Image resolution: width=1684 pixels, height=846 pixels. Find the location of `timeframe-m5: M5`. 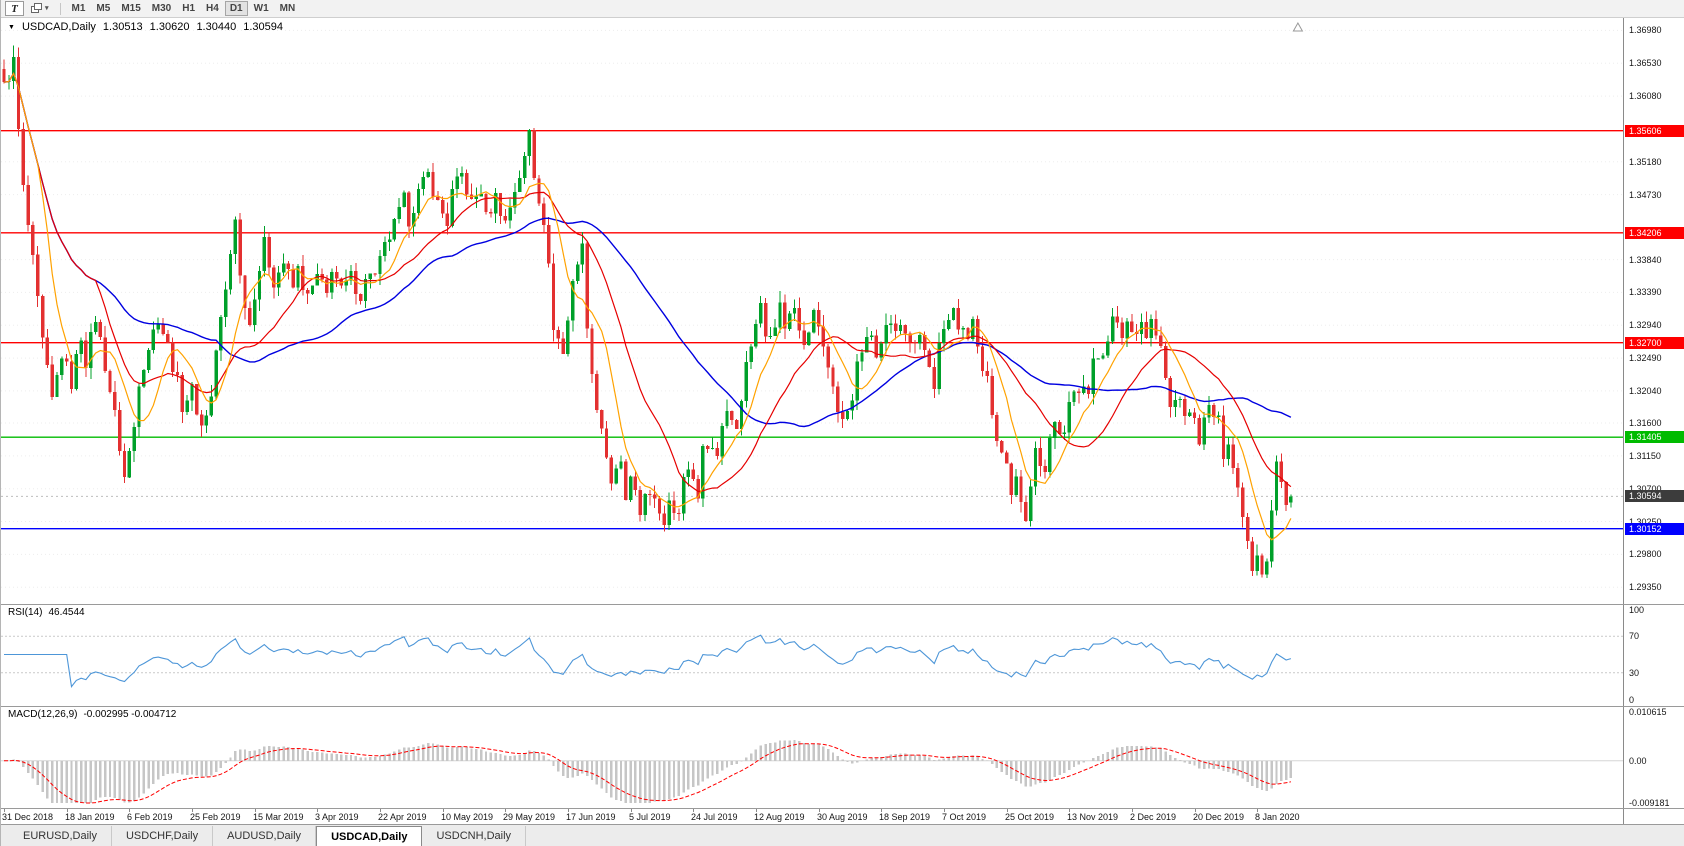

timeframe-m5: M5 is located at coordinates (103, 8).